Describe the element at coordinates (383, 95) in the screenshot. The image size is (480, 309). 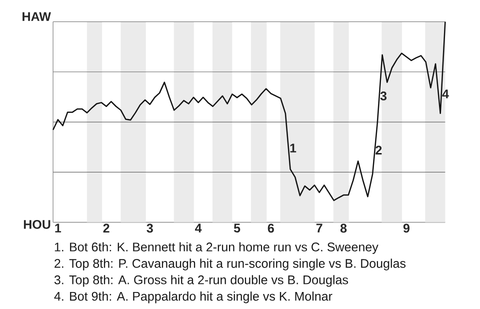
I see `annotation: 3` at that location.